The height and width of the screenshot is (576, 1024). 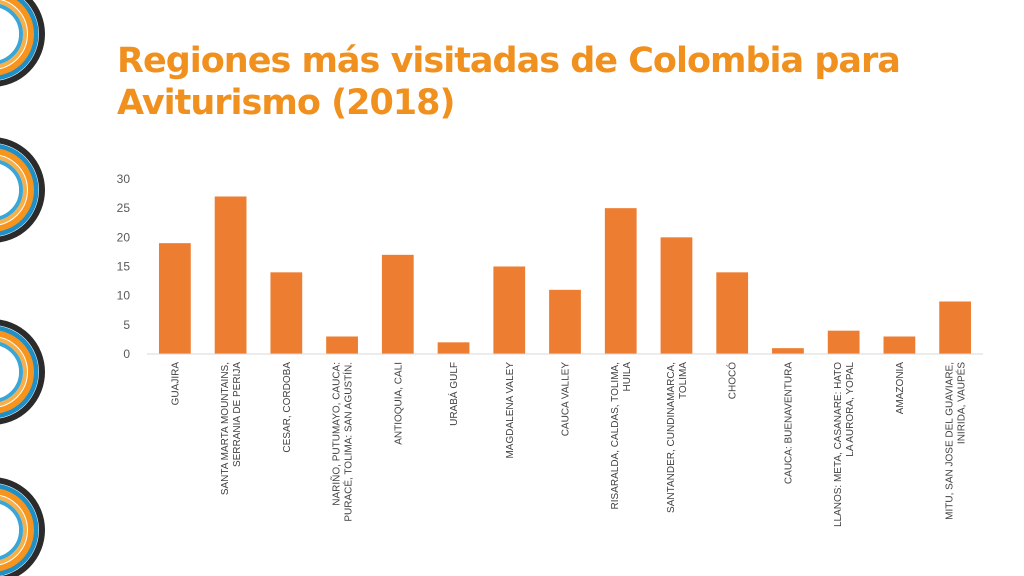 I want to click on y-tick-label: 25, so click(x=124, y=208).